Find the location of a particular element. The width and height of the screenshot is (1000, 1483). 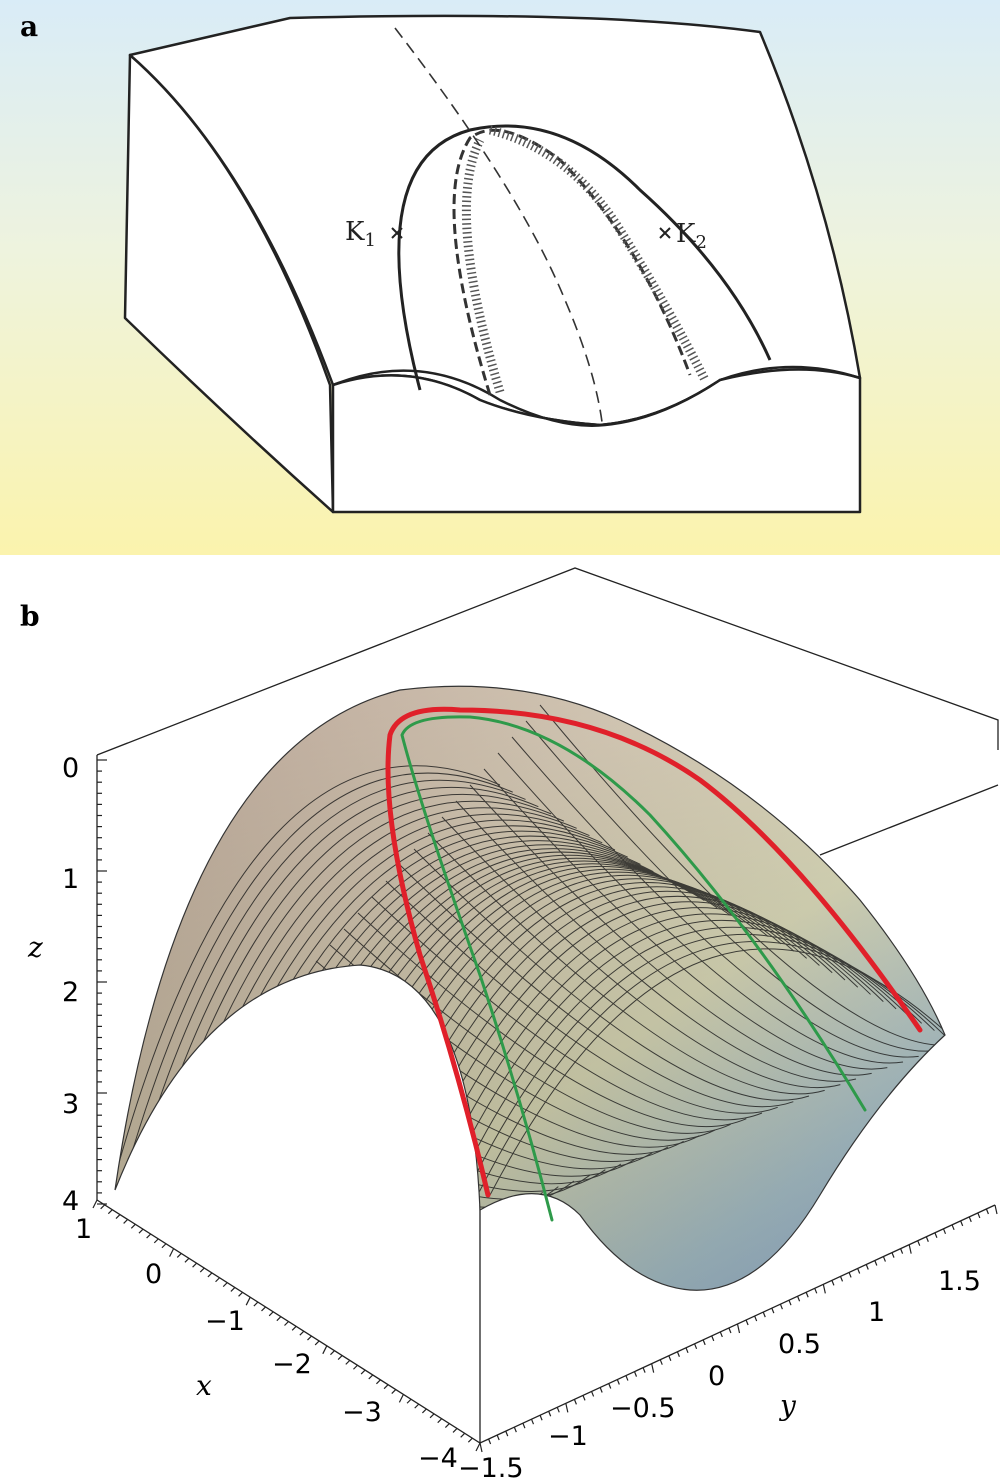

ridge-outline is located at coordinates (584, 257).